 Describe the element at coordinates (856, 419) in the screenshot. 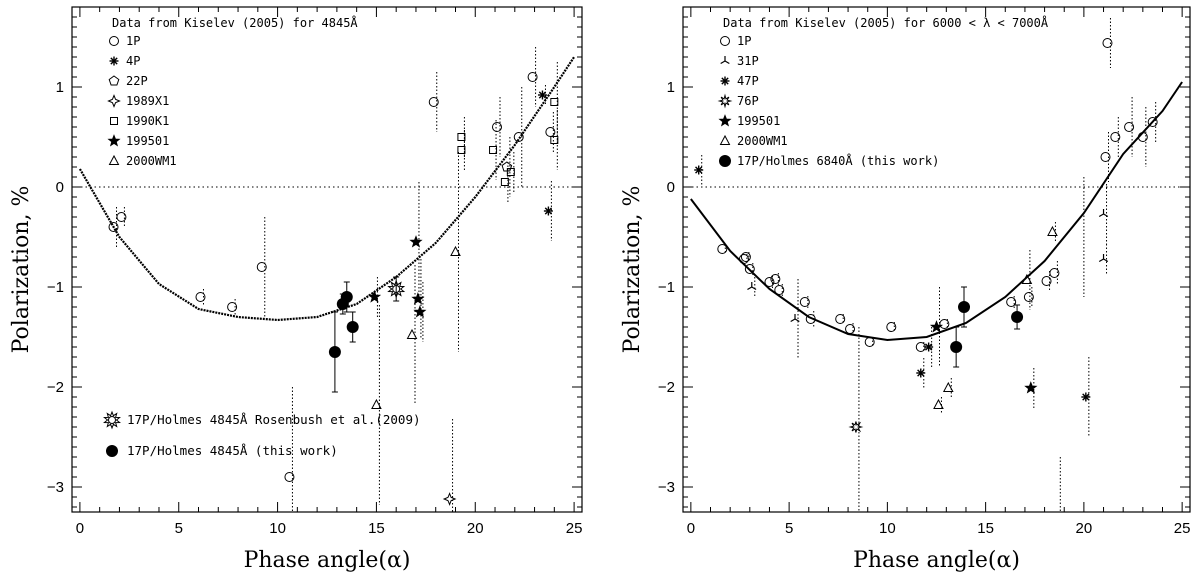

I see `series-76P` at that location.